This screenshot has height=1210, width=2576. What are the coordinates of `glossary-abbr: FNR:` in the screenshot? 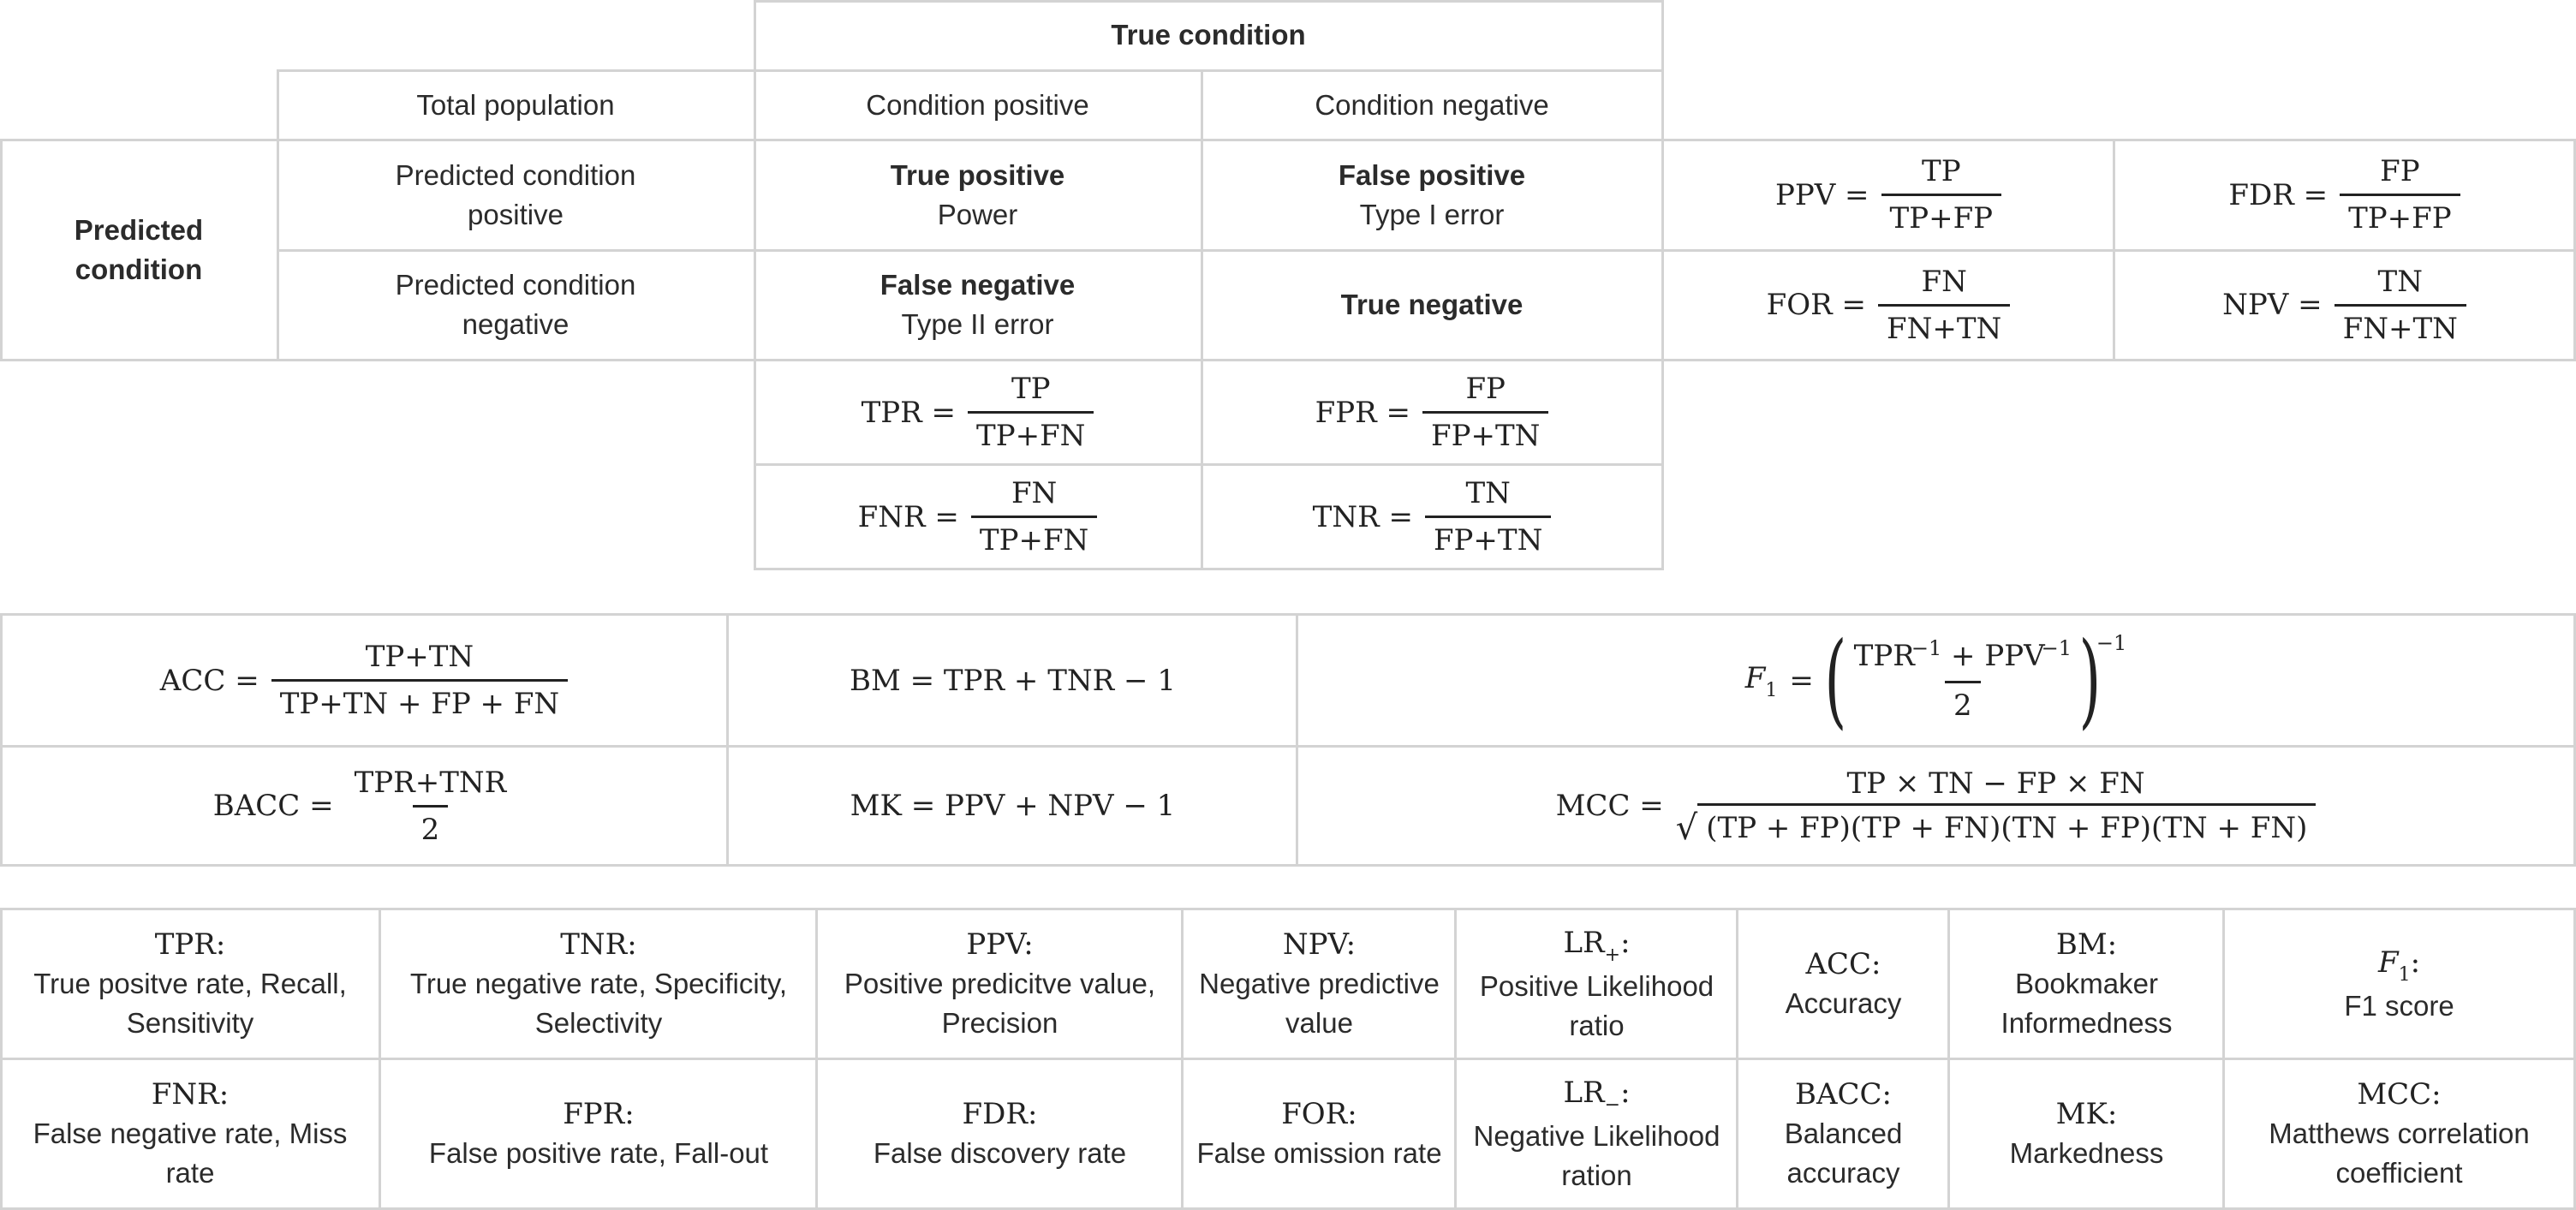 It's located at (191, 1094).